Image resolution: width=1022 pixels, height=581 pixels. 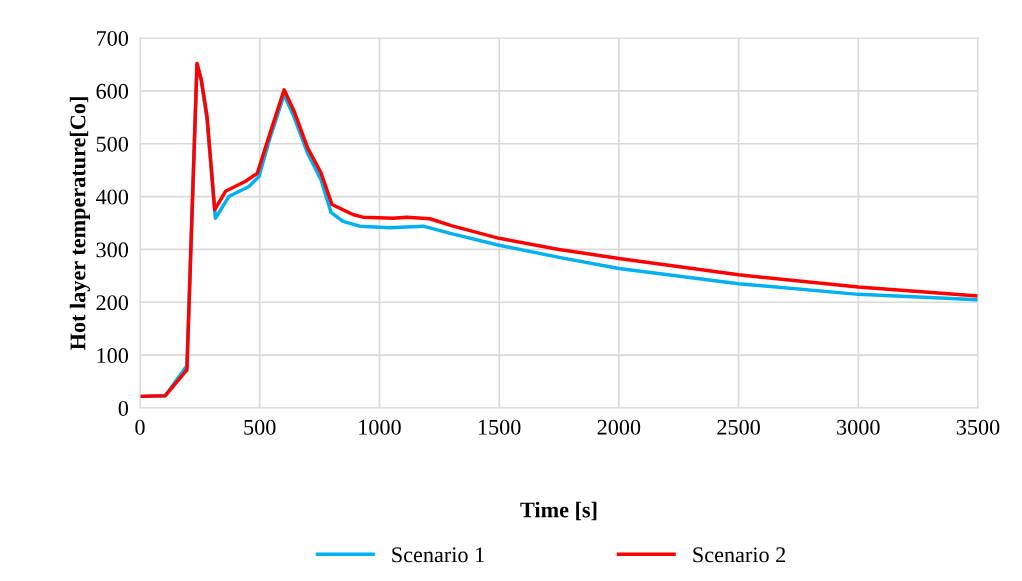 I want to click on x-tick-label: 2000, so click(x=619, y=427).